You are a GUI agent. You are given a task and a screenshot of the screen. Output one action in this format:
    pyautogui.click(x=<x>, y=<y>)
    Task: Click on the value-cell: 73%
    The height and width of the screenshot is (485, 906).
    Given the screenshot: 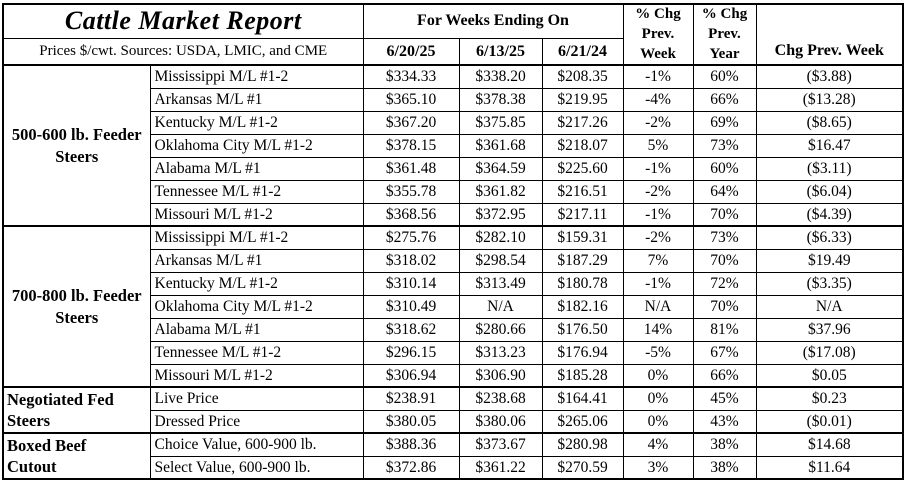 What is the action you would take?
    pyautogui.click(x=724, y=237)
    